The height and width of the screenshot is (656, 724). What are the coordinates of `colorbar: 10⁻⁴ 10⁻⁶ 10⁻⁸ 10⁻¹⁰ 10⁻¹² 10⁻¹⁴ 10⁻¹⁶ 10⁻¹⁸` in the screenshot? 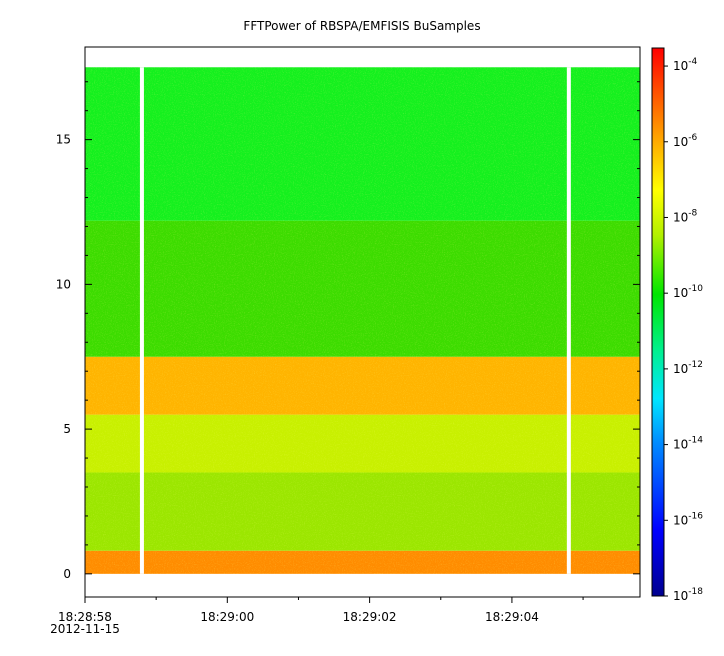 It's located at (677, 325).